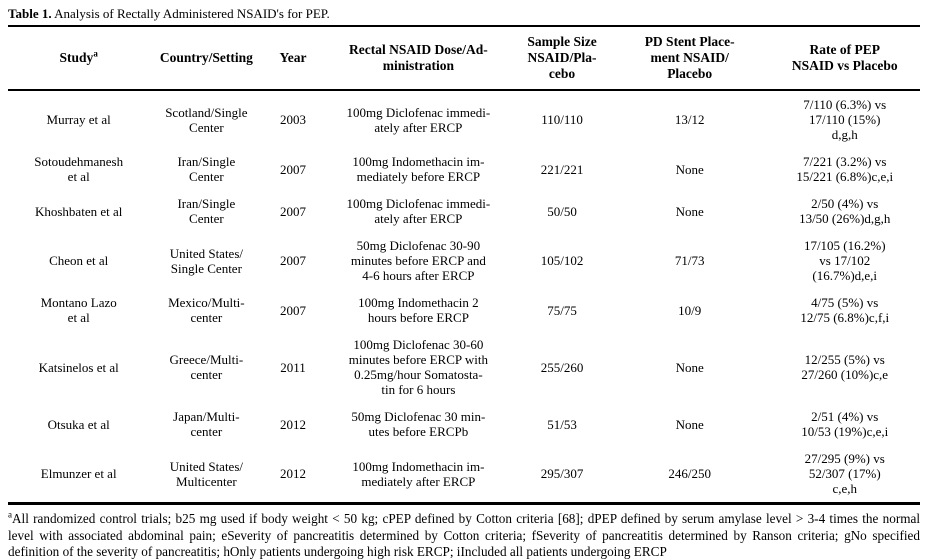 The height and width of the screenshot is (560, 928). What do you see at coordinates (78, 119) in the screenshot?
I see `table-cell: Murray et al` at bounding box center [78, 119].